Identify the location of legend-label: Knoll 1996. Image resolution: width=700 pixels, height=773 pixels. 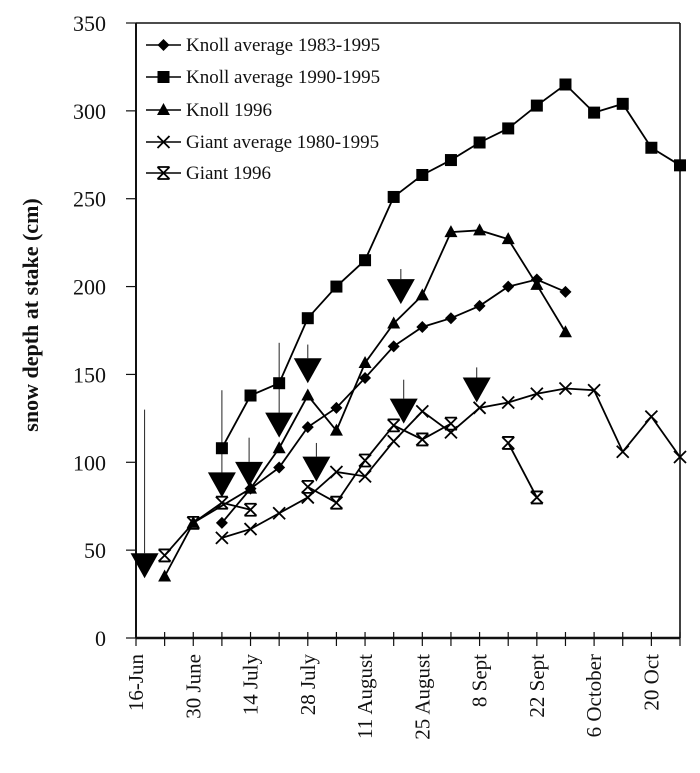
(229, 110).